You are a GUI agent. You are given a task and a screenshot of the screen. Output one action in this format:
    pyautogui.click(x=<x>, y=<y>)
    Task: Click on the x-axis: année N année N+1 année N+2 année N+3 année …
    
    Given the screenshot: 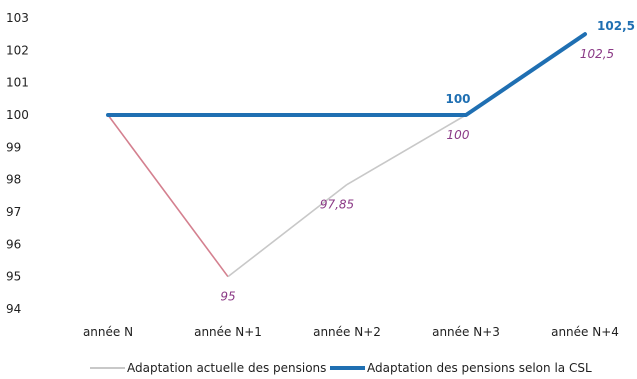 What is the action you would take?
    pyautogui.click(x=351, y=332)
    